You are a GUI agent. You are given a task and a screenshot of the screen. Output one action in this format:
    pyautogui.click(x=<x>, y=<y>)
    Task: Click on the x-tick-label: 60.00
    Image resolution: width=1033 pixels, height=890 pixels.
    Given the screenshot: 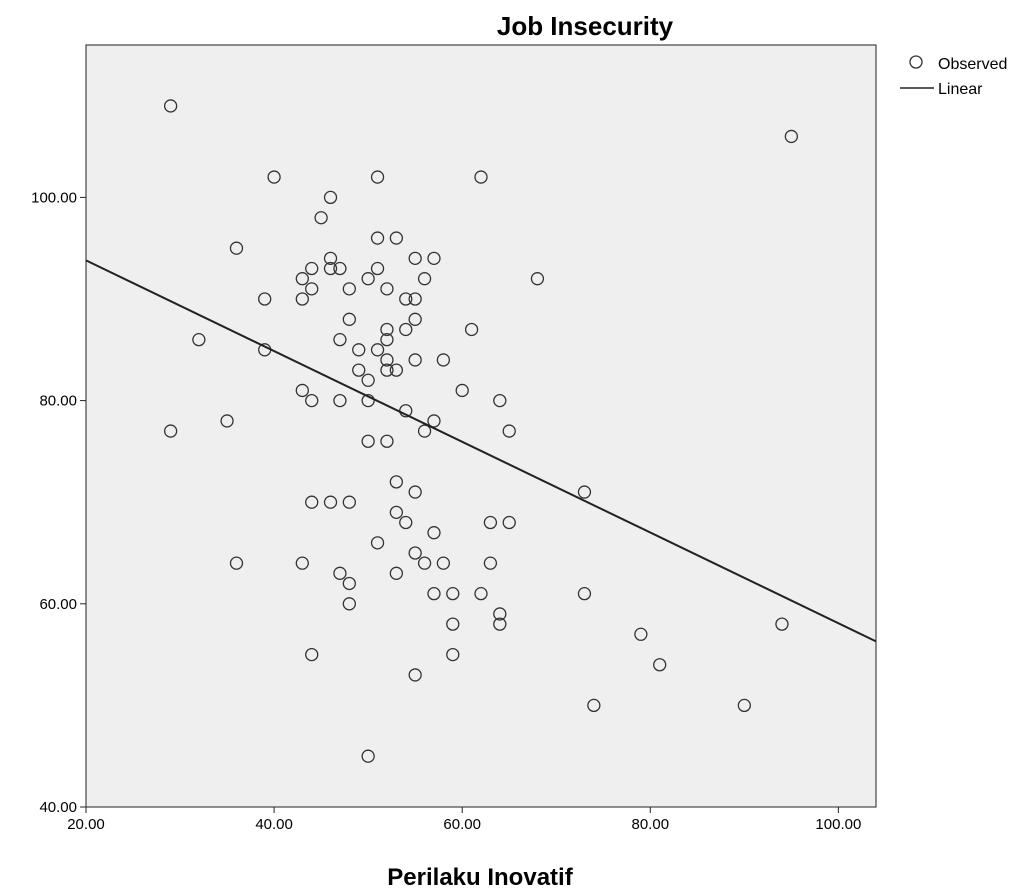 What is the action you would take?
    pyautogui.click(x=462, y=824)
    